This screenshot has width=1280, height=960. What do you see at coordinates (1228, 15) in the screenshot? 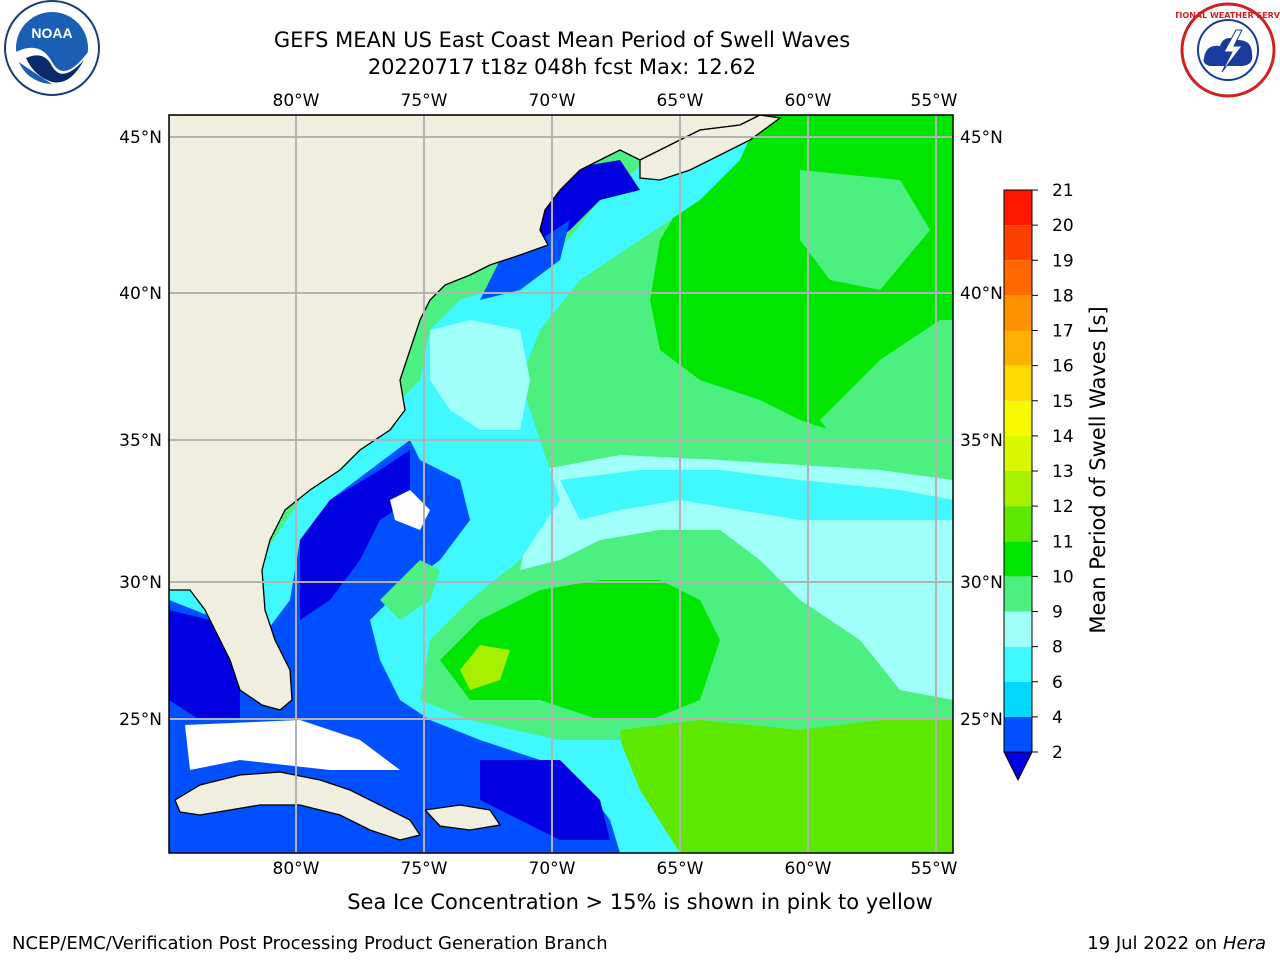
I see `svg-text: NATIONAL WEATHER SERVICE` at bounding box center [1228, 15].